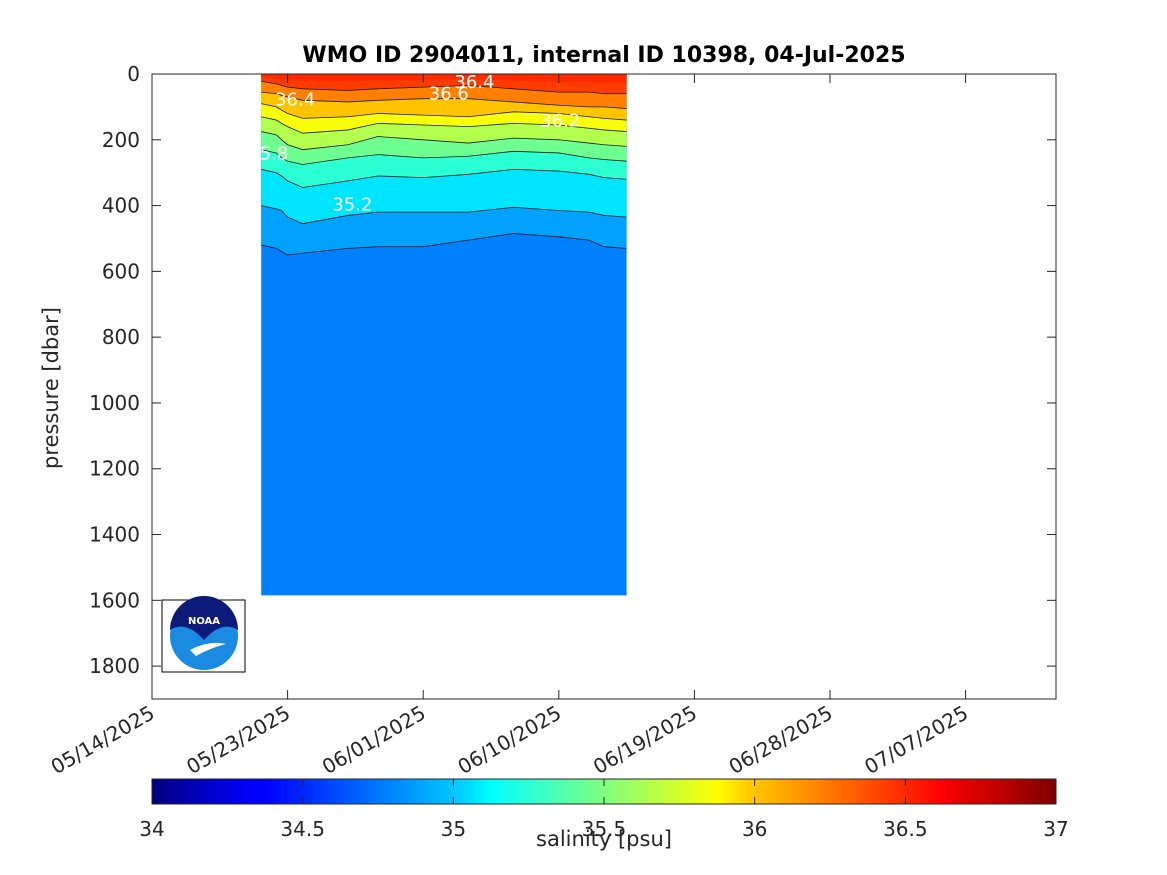 The height and width of the screenshot is (875, 1167). Describe the element at coordinates (444, 78) in the screenshot. I see `contour-fill-surface` at that location.